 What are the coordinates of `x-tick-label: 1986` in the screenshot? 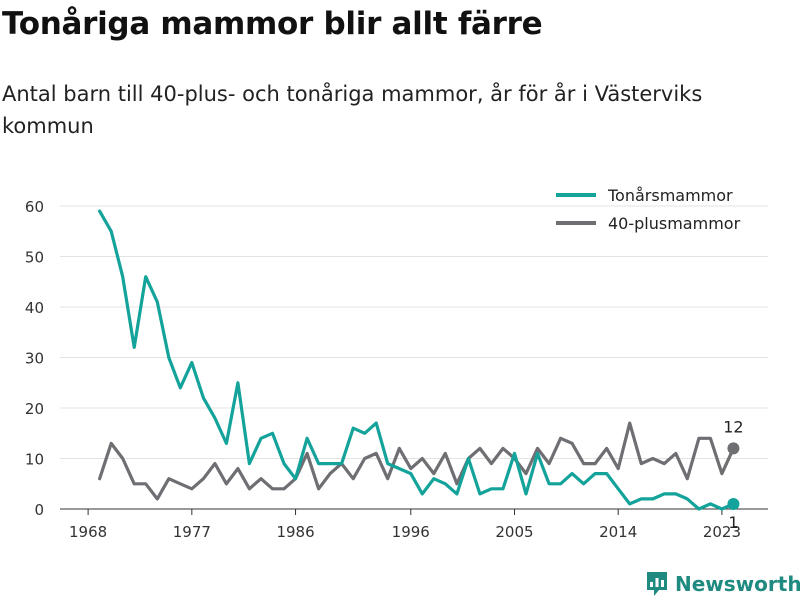 It's located at (295, 532).